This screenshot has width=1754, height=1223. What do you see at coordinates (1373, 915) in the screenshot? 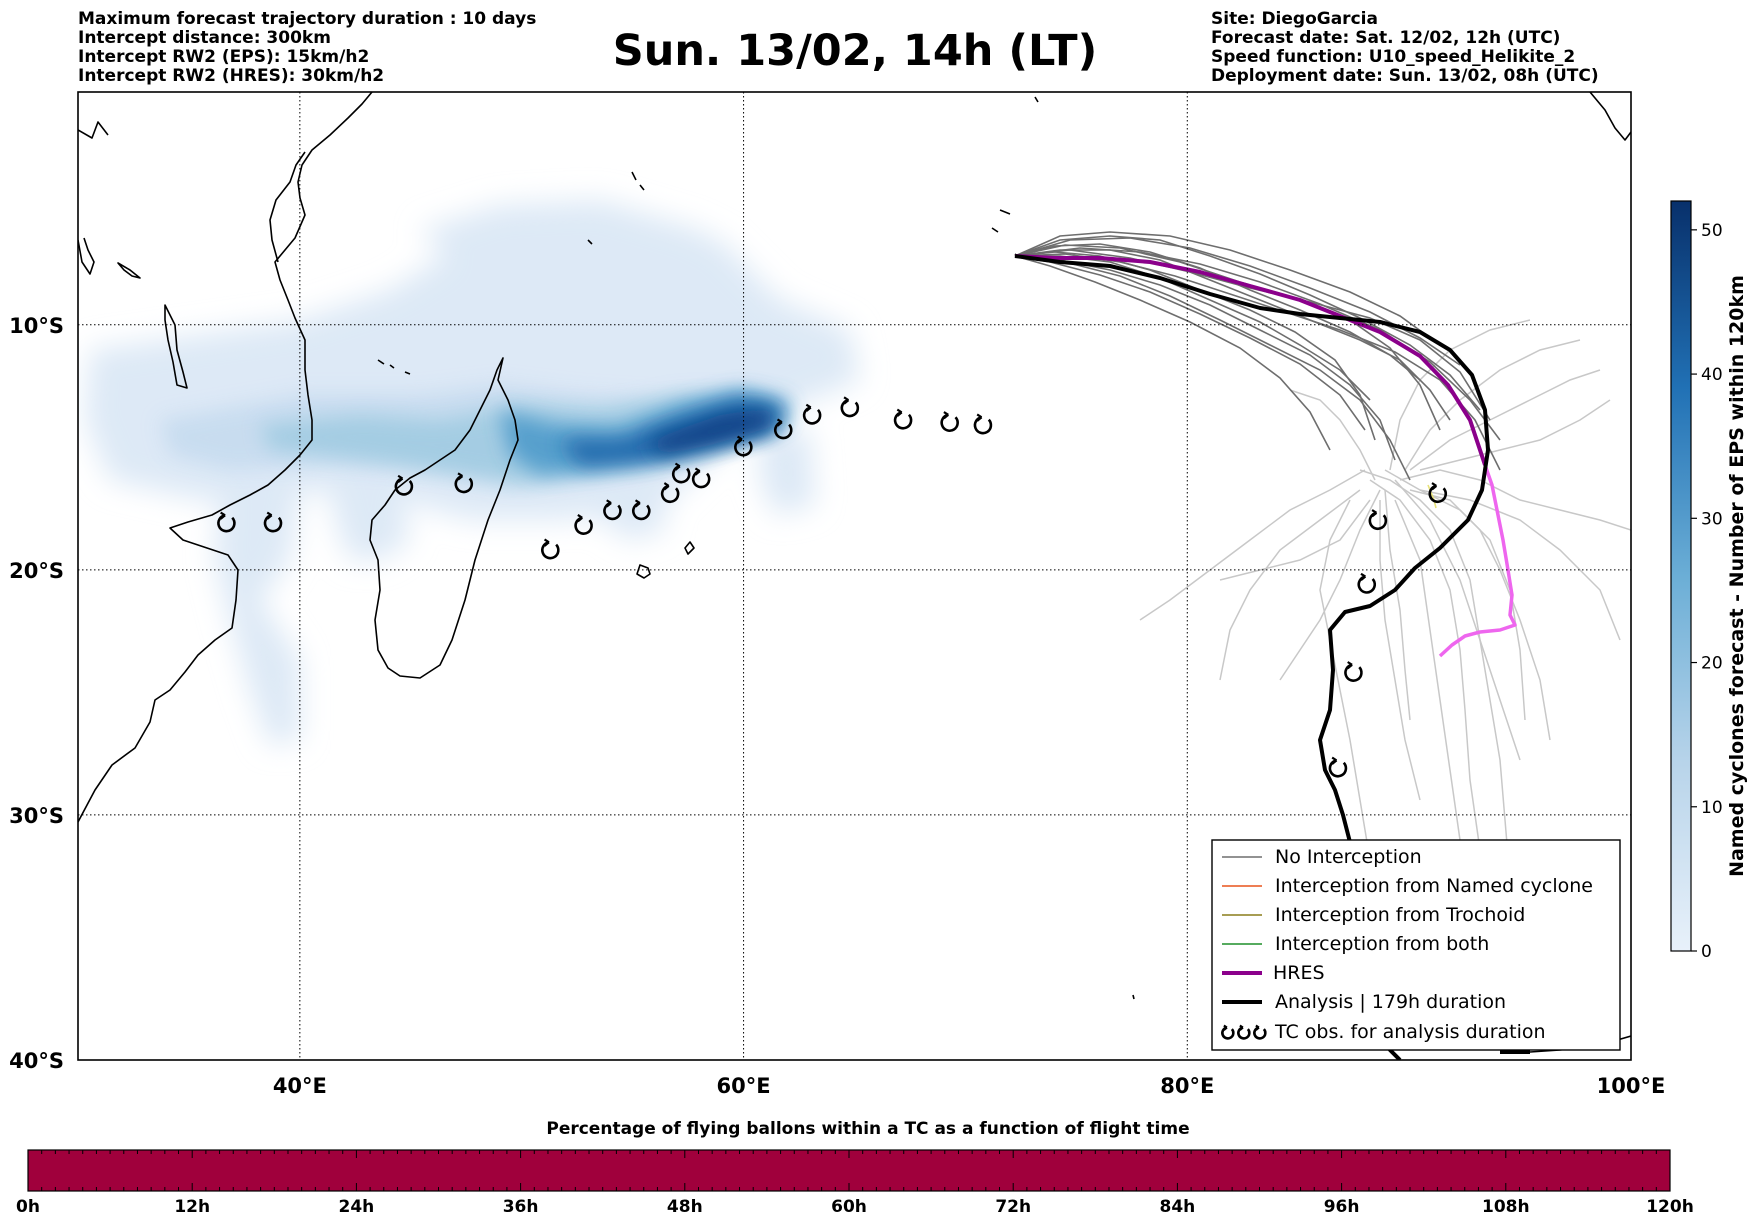
I see `legend-item-trochoid: Interception from Trochoid` at bounding box center [1373, 915].